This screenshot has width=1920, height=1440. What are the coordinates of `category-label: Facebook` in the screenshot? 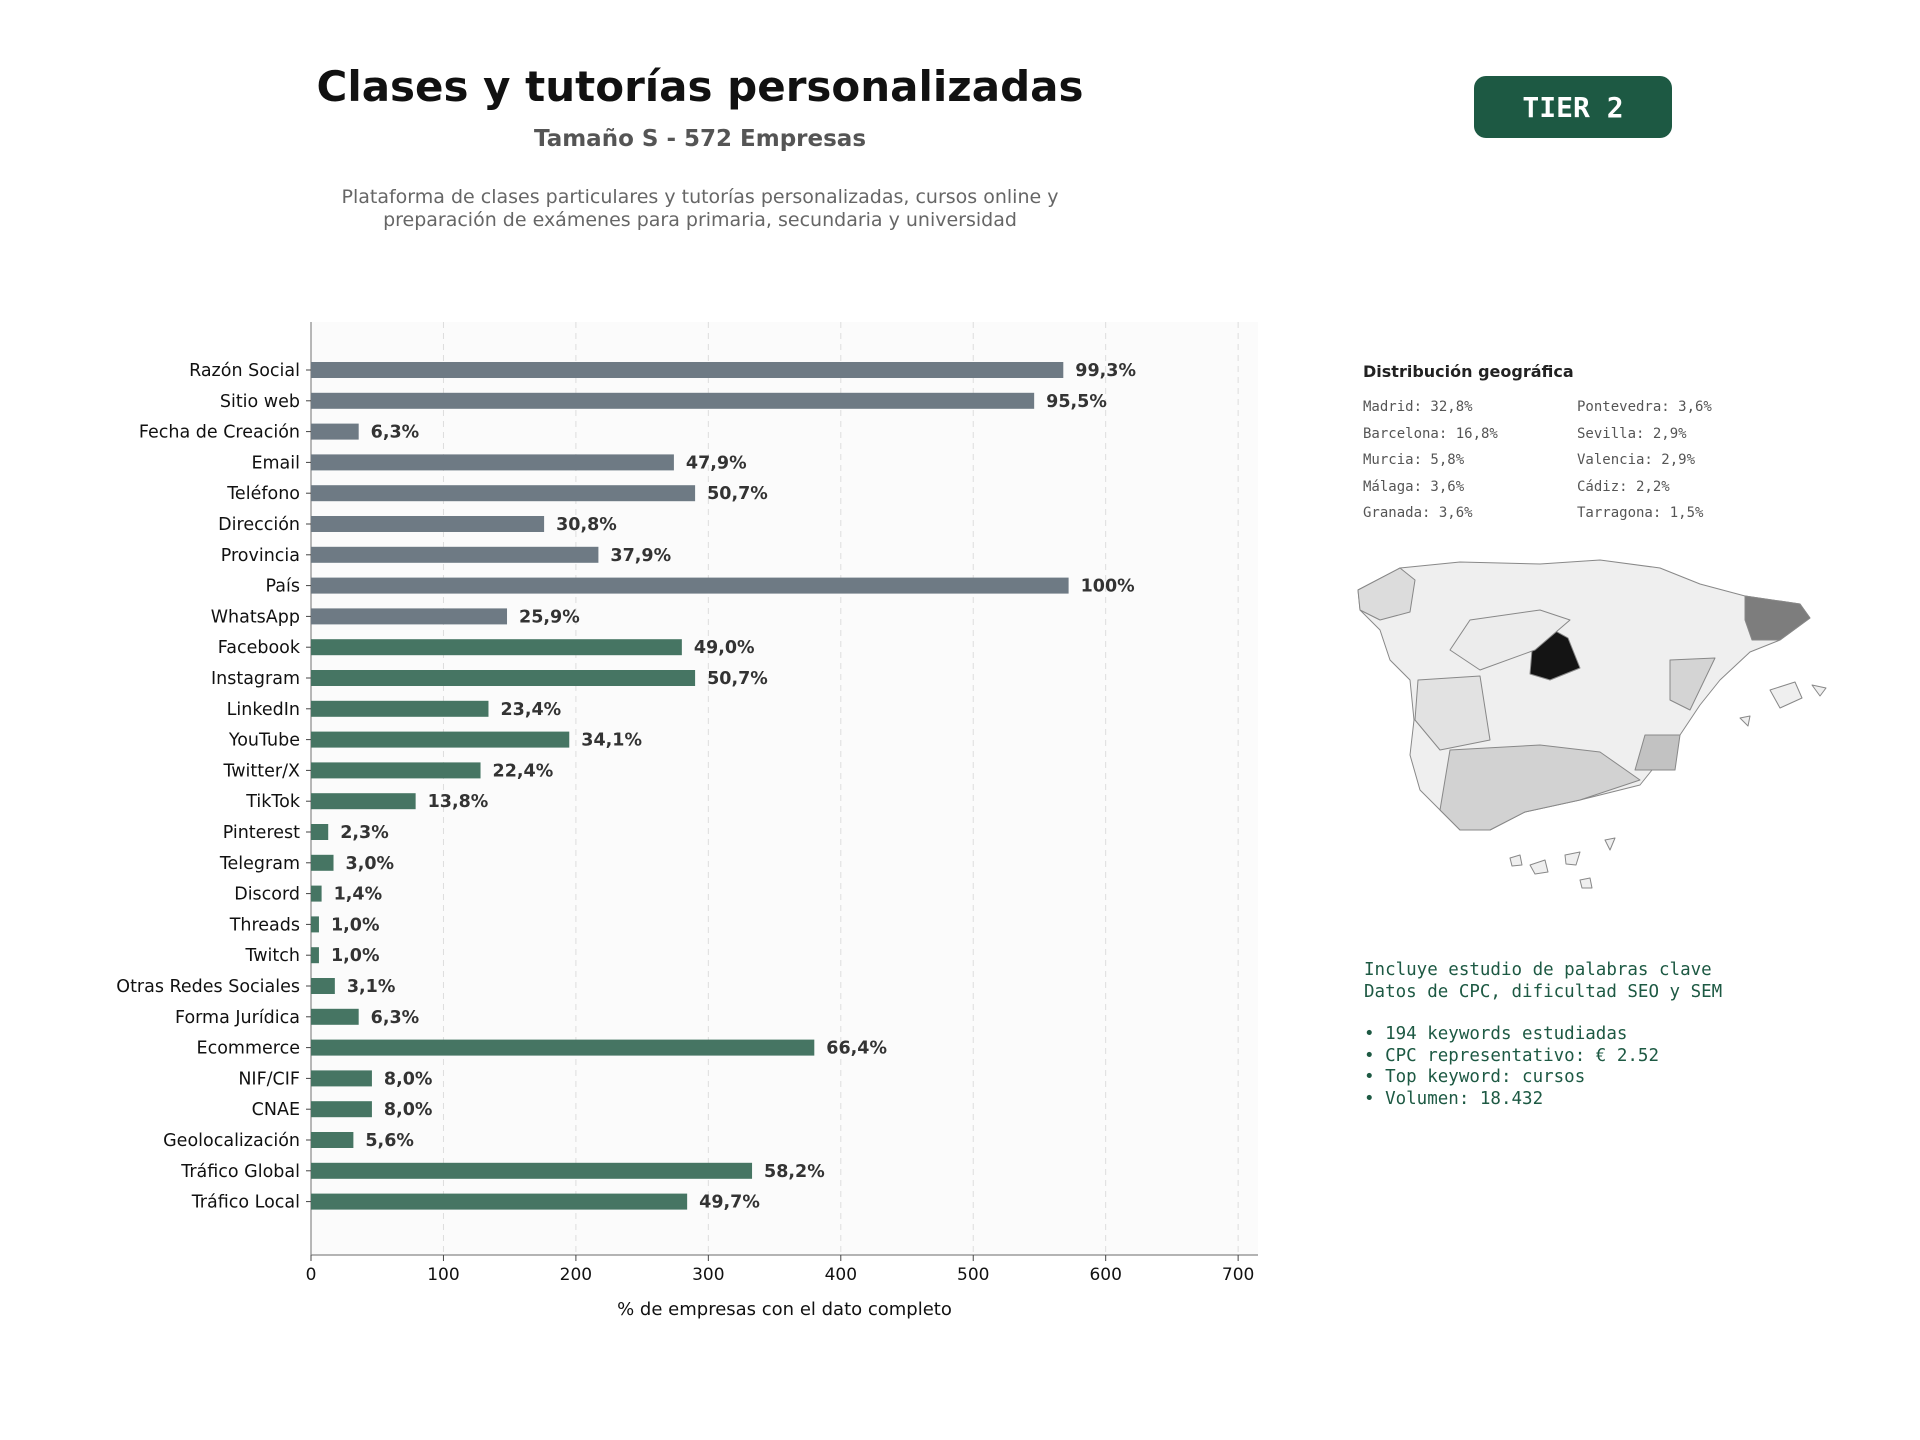 It's located at (259, 648).